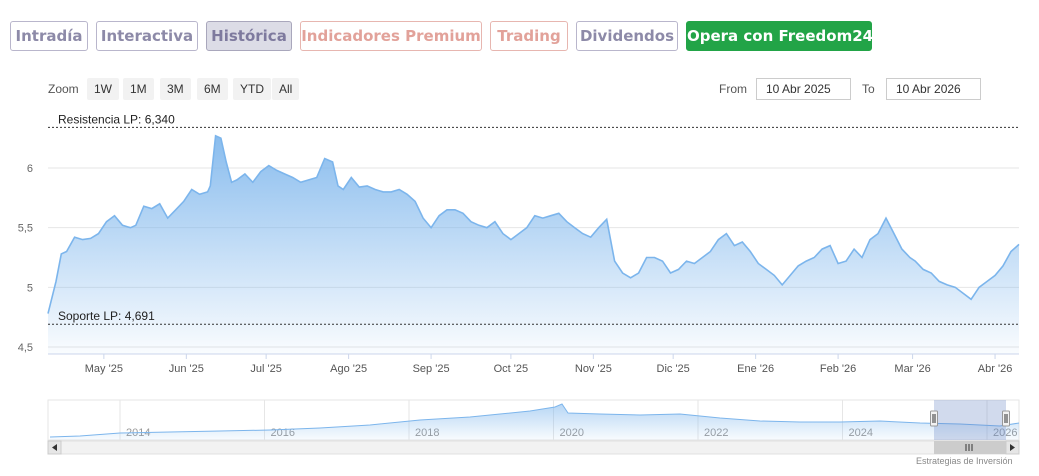 Image resolution: width=1039 pixels, height=476 pixels. What do you see at coordinates (533, 447) in the screenshot?
I see `scrollbar-track` at bounding box center [533, 447].